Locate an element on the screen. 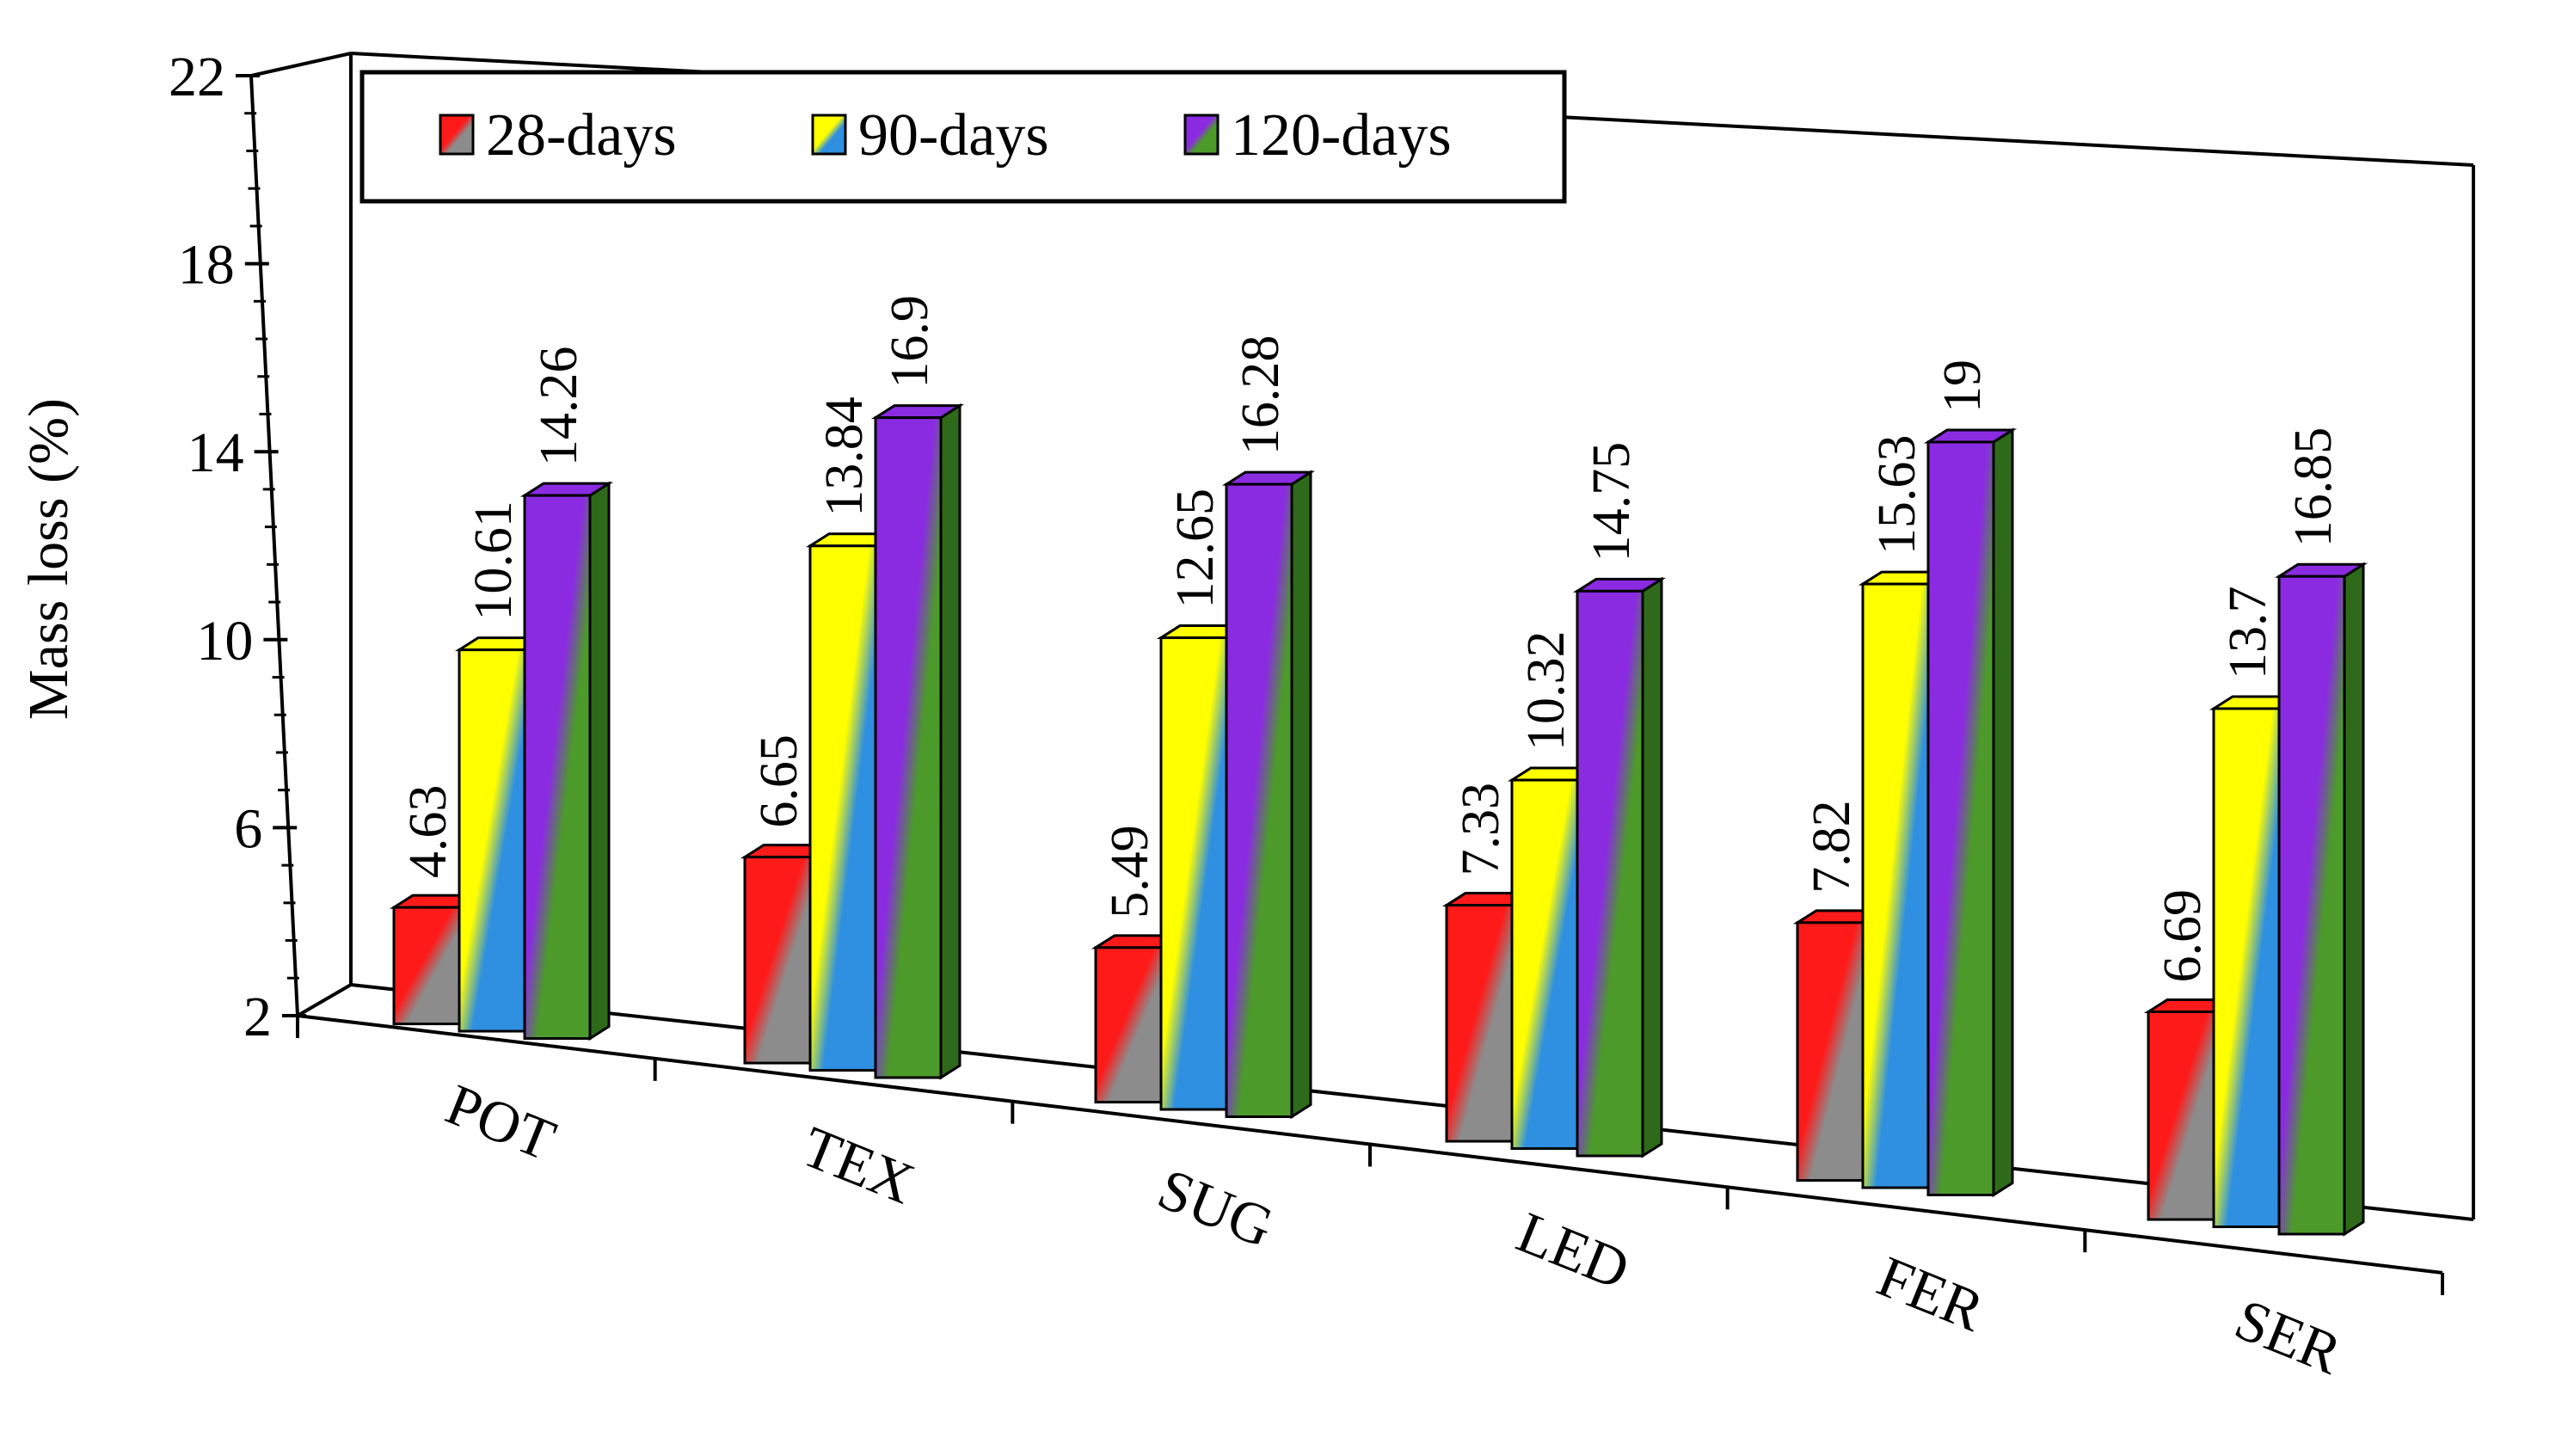 The image size is (2562, 1456). value-label-pot-120-days: 14.26 is located at coordinates (559, 407).